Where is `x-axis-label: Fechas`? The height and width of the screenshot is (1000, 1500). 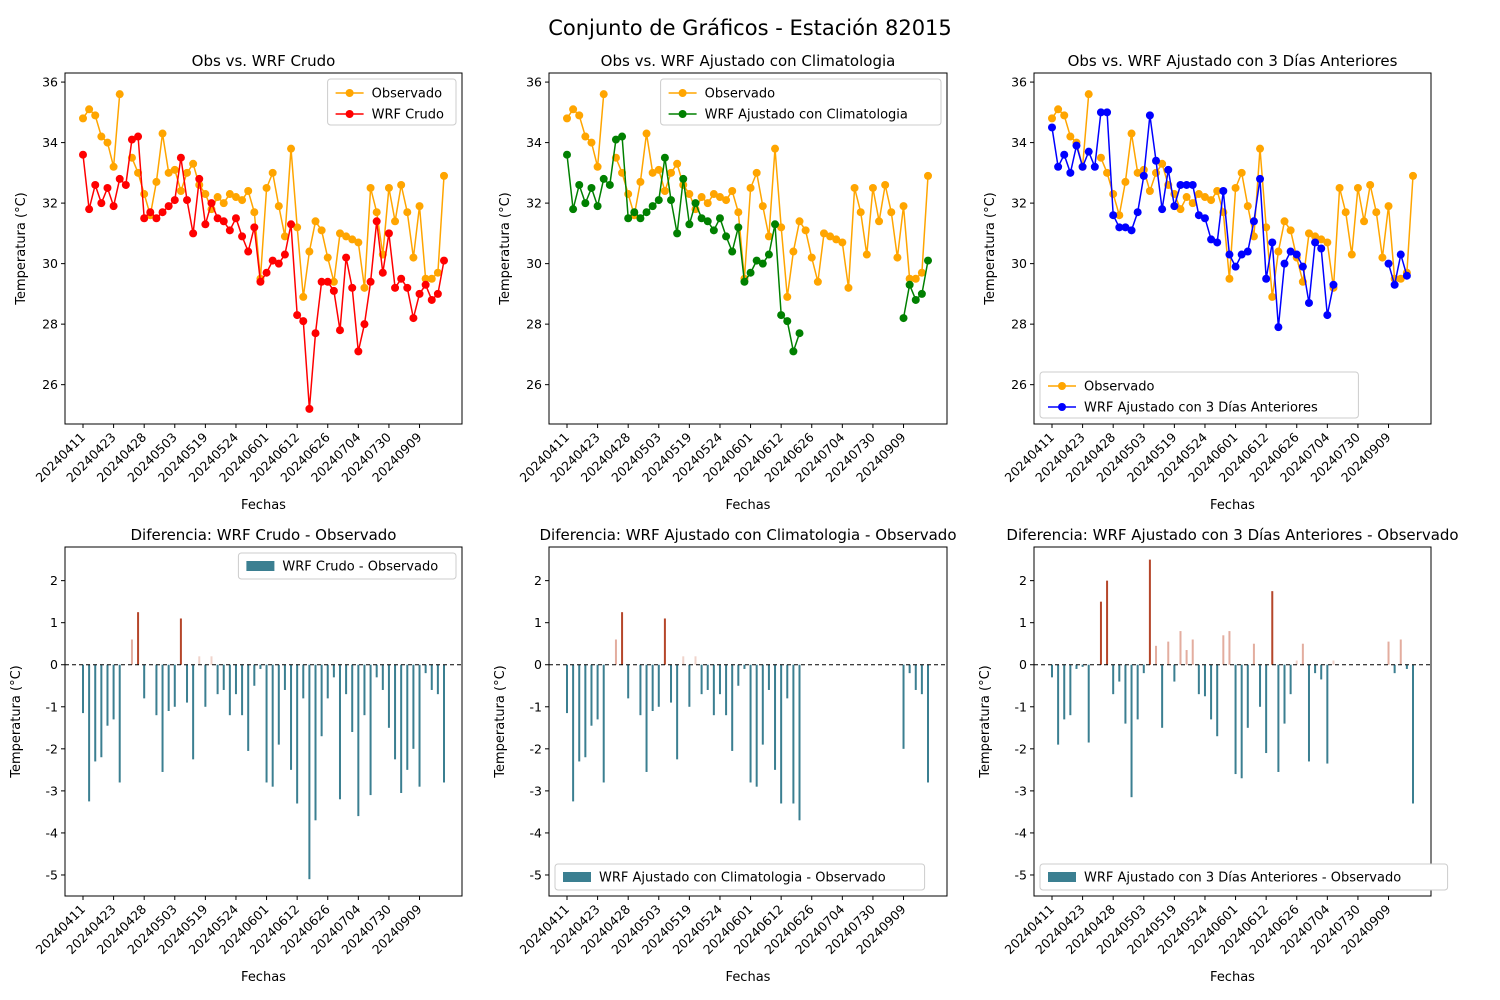
x-axis-label: Fechas is located at coordinates (1232, 505).